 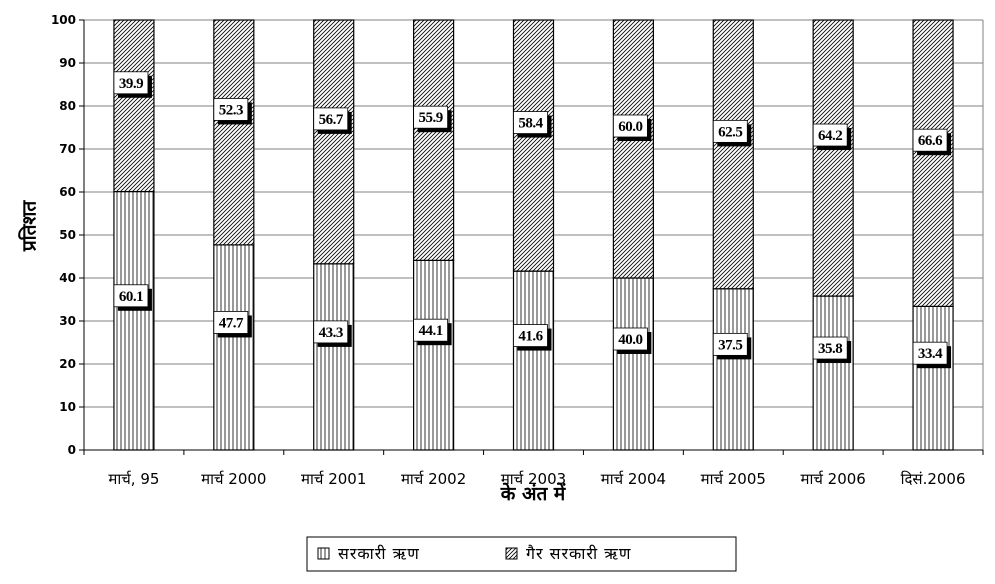 I want to click on y-tick-label: 0, so click(x=72, y=450).